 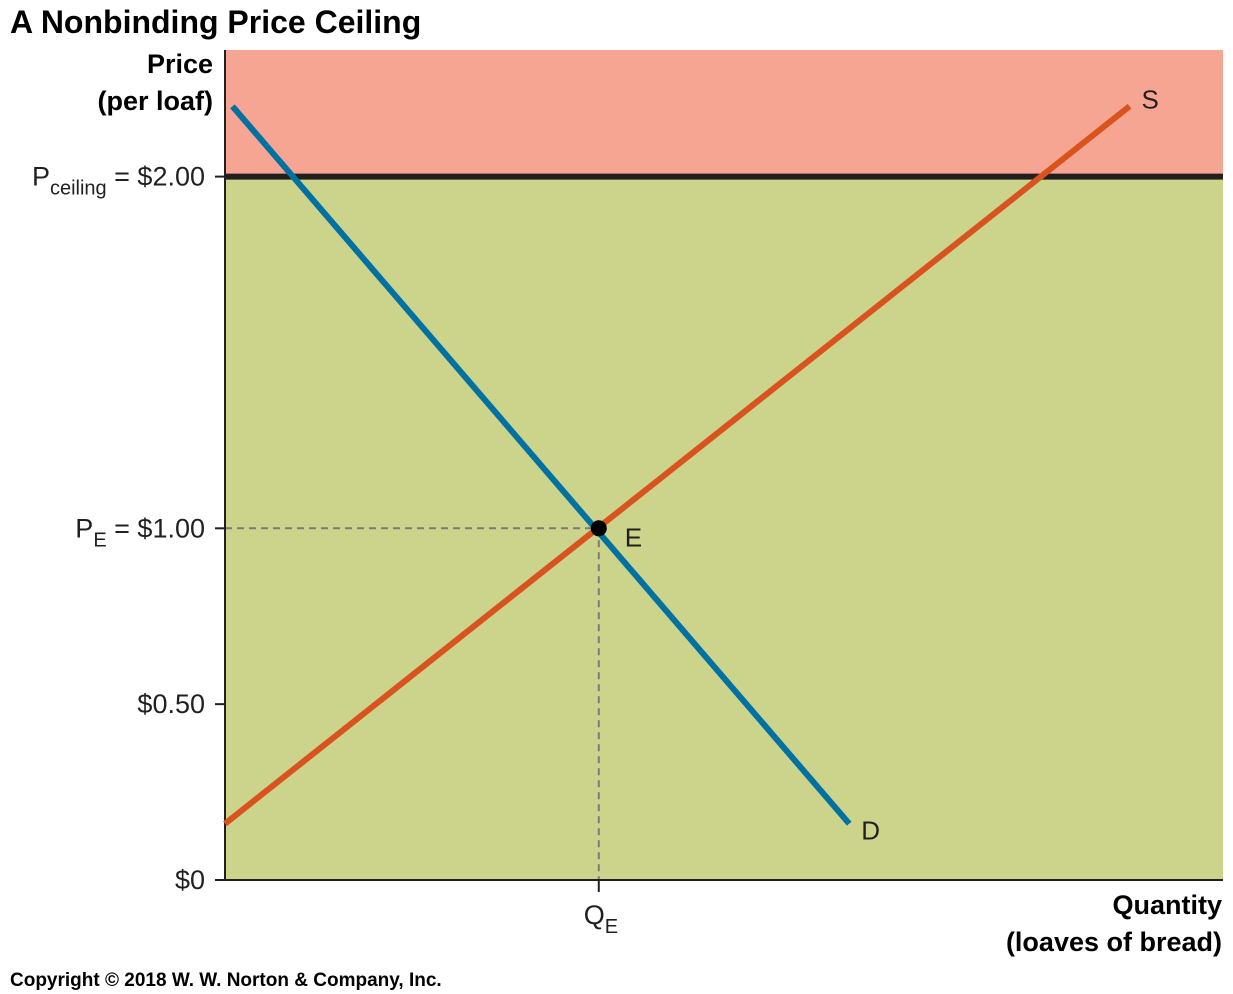 I want to click on equilibrium-guides, so click(x=412, y=703).